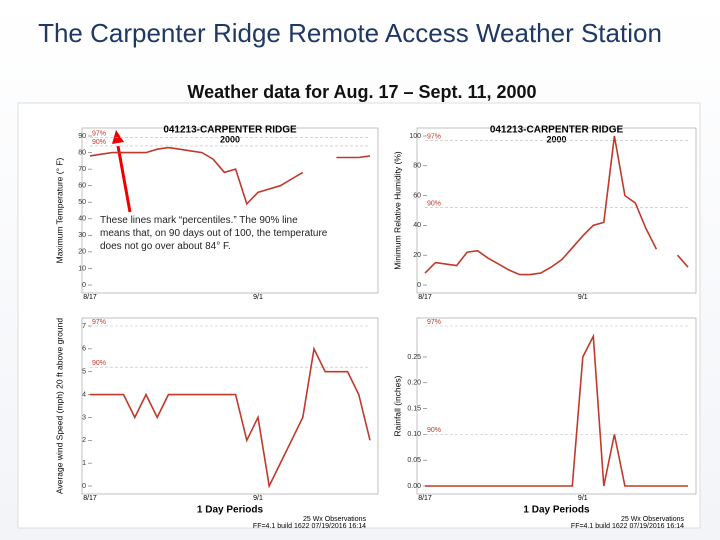 The image size is (720, 540). Describe the element at coordinates (414, 357) in the screenshot. I see `y-tick-label: 0.25` at that location.